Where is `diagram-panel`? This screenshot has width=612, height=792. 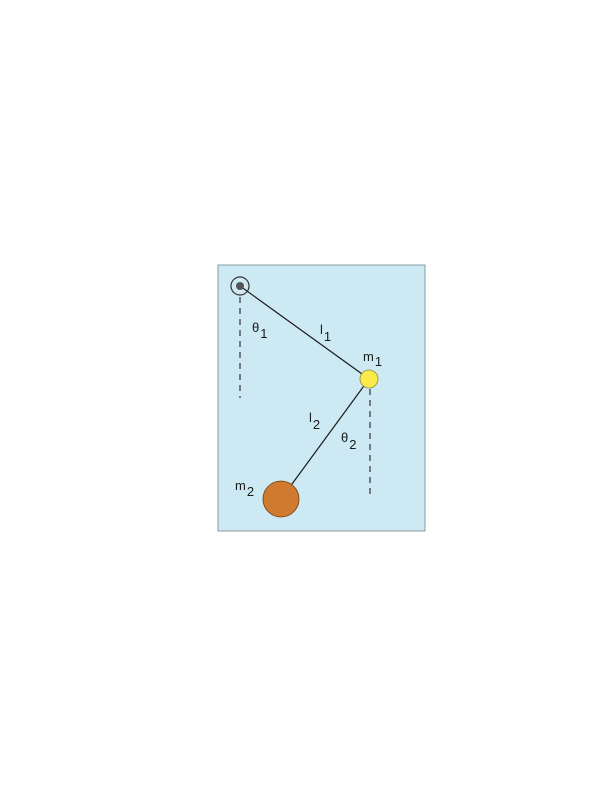
diagram-panel is located at coordinates (321, 398).